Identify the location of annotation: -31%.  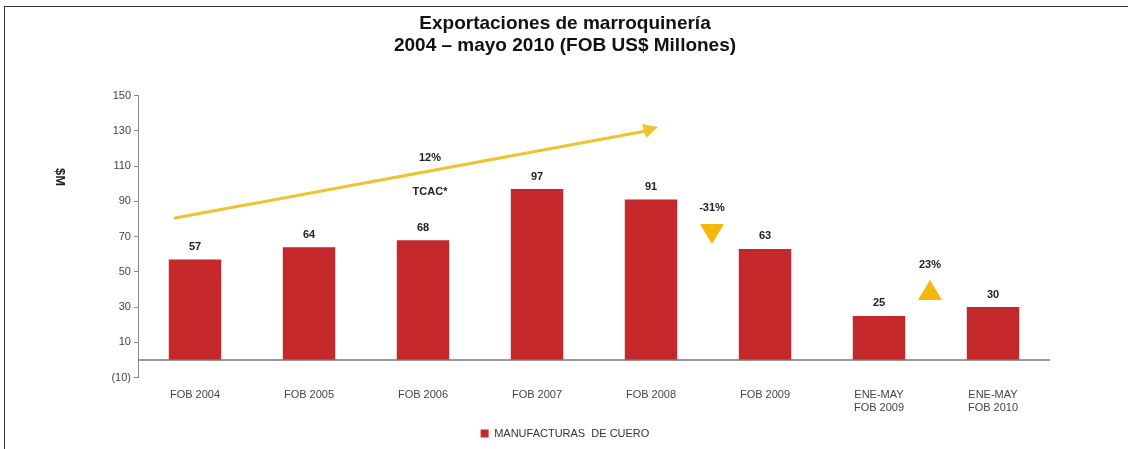
(712, 207).